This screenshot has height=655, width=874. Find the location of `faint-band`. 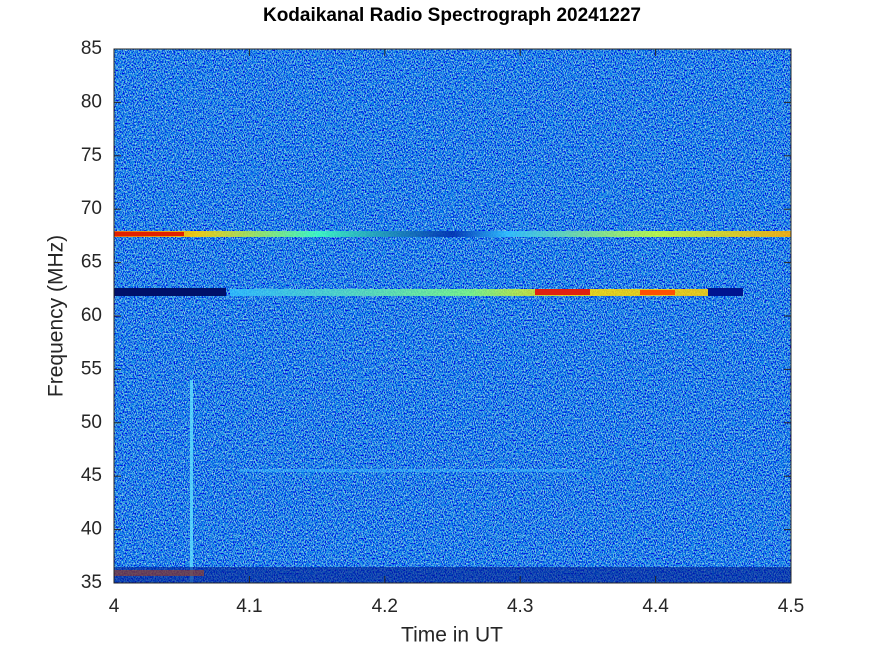

faint-band is located at coordinates (410, 470).